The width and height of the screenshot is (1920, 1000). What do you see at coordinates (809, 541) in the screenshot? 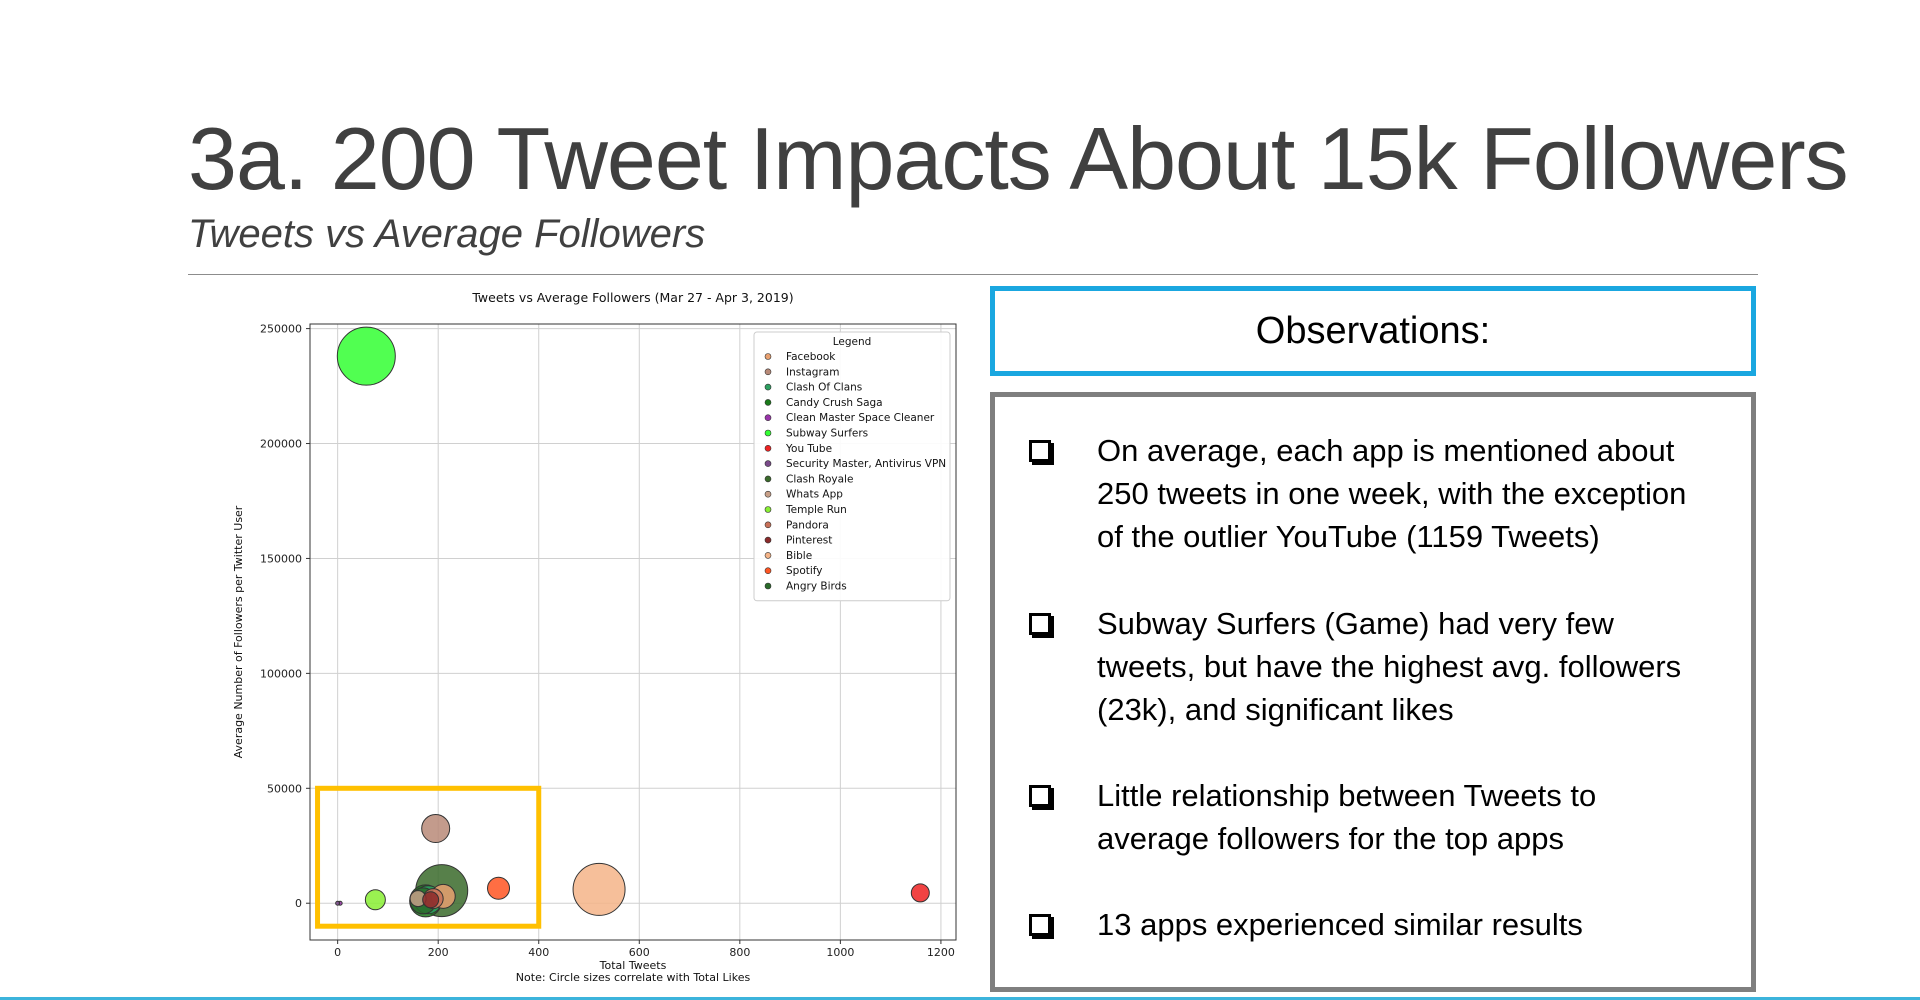
I see `legend-label: Pinterest` at bounding box center [809, 541].